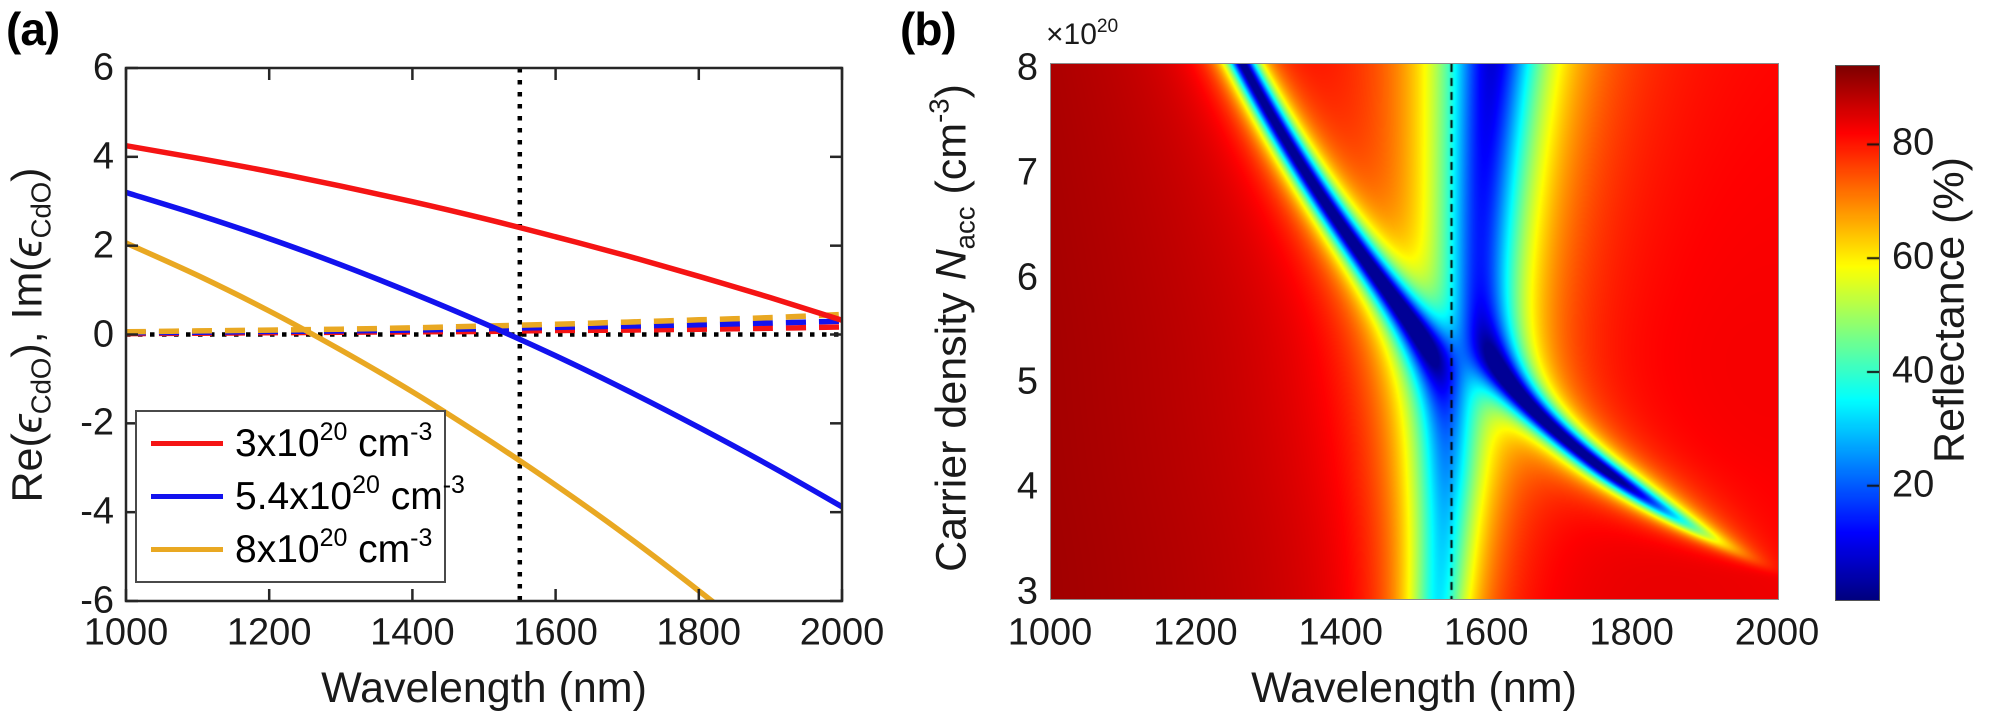 This screenshot has width=1996, height=717. Describe the element at coordinates (334, 441) in the screenshot. I see `legend-label-3e20: 3x1020 cm-3` at that location.